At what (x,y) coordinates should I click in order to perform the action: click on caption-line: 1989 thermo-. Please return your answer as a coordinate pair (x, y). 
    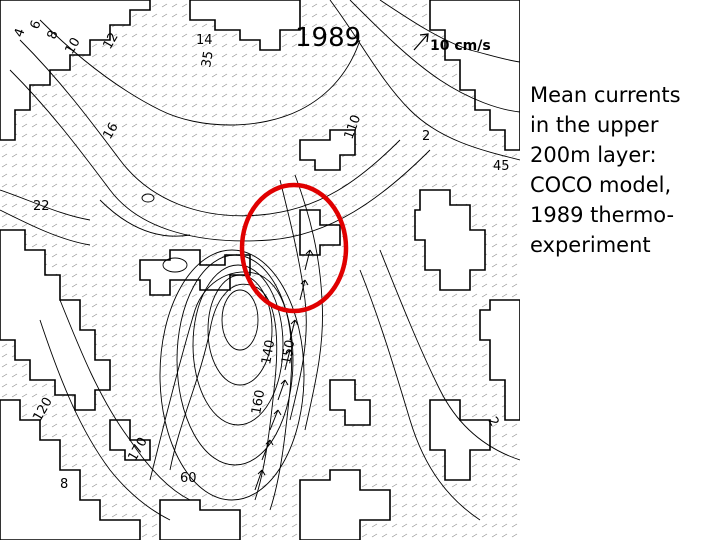
    Looking at the image, I should click on (602, 215).